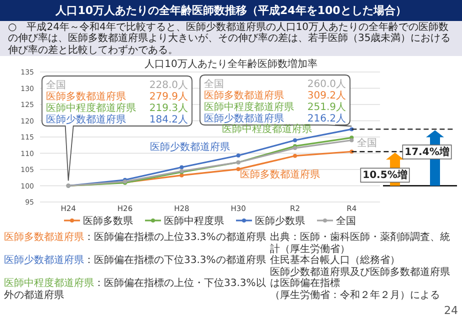 The height and width of the screenshot is (320, 462). Describe the element at coordinates (355, 295) in the screenshot. I see `text: （厚生労働省：令和２年２月）による` at that location.